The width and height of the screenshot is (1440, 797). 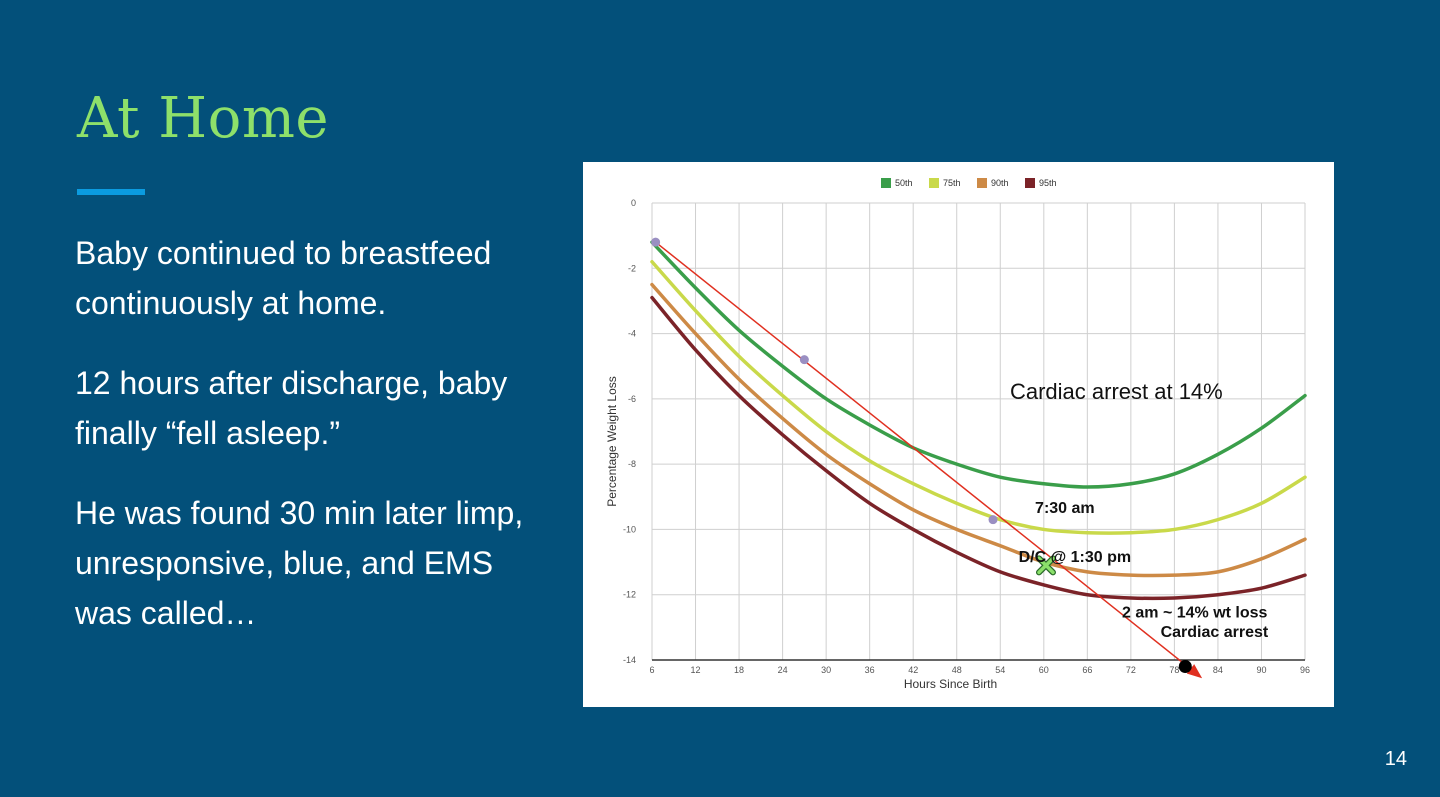 I want to click on x-tick-label: 24, so click(x=783, y=670).